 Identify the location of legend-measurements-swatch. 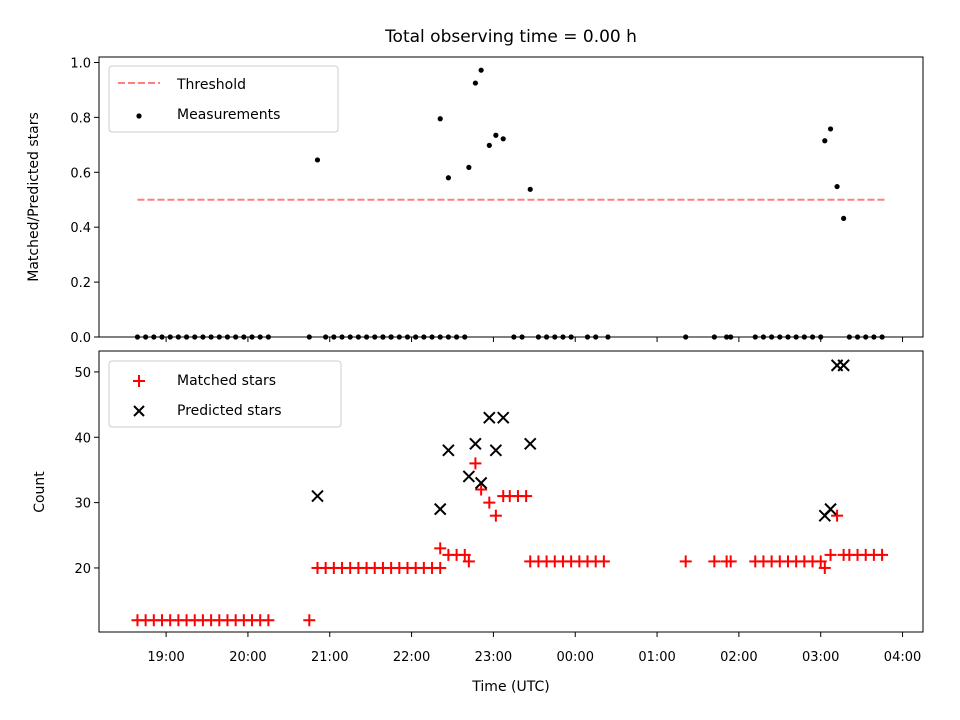
(139, 116).